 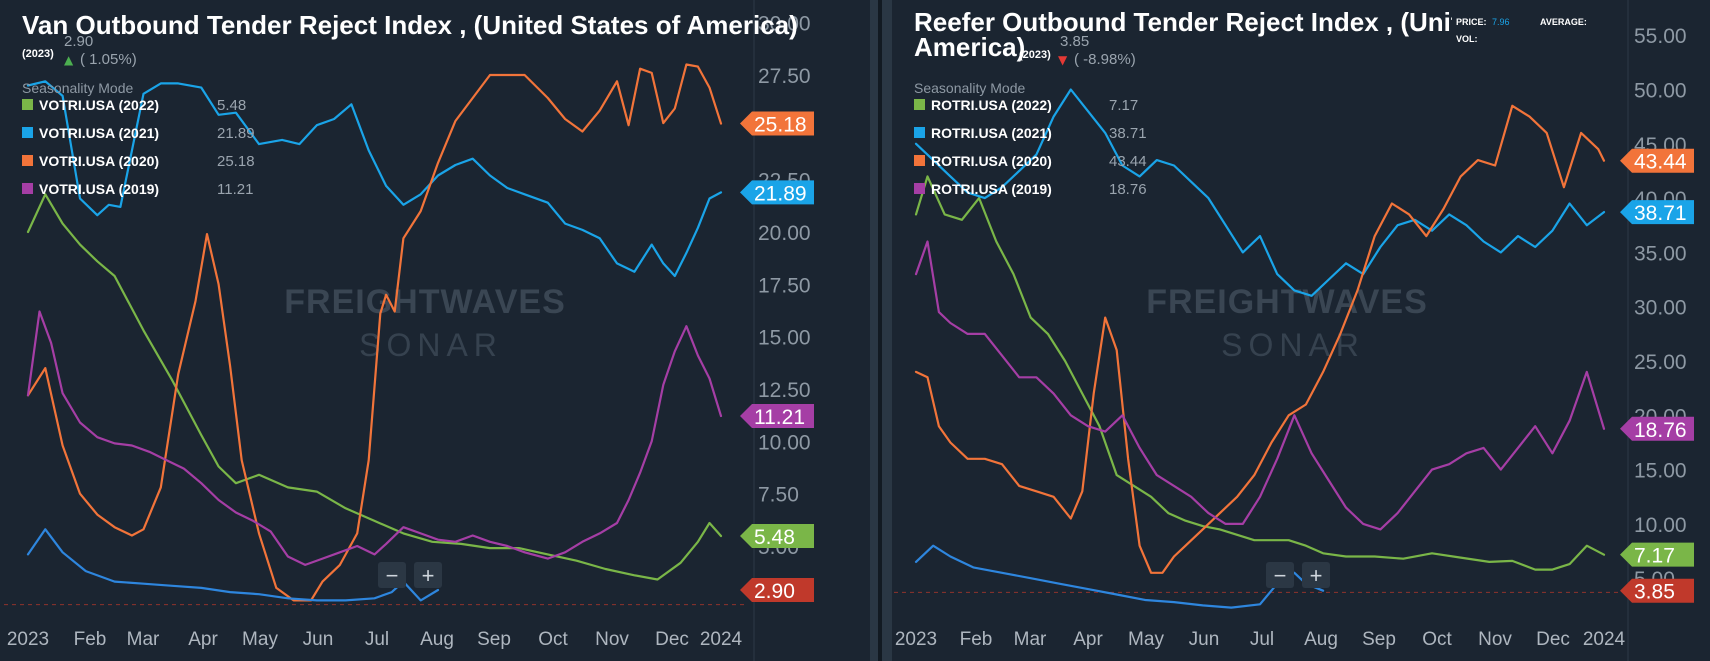 I want to click on panel-divider-line, so click(x=880, y=330).